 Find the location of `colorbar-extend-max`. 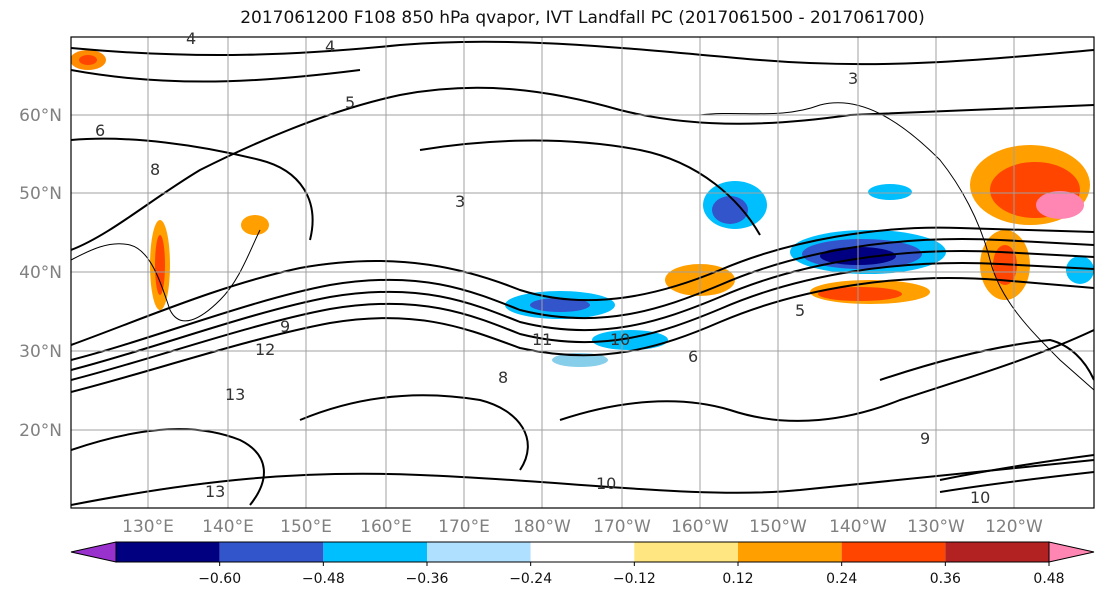

colorbar-extend-max is located at coordinates (1071, 552).